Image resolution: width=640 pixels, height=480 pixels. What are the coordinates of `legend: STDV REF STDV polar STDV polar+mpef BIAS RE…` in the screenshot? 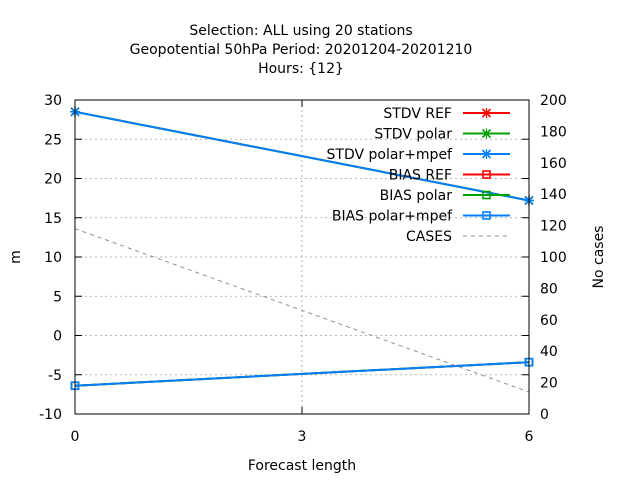 It's located at (418, 175).